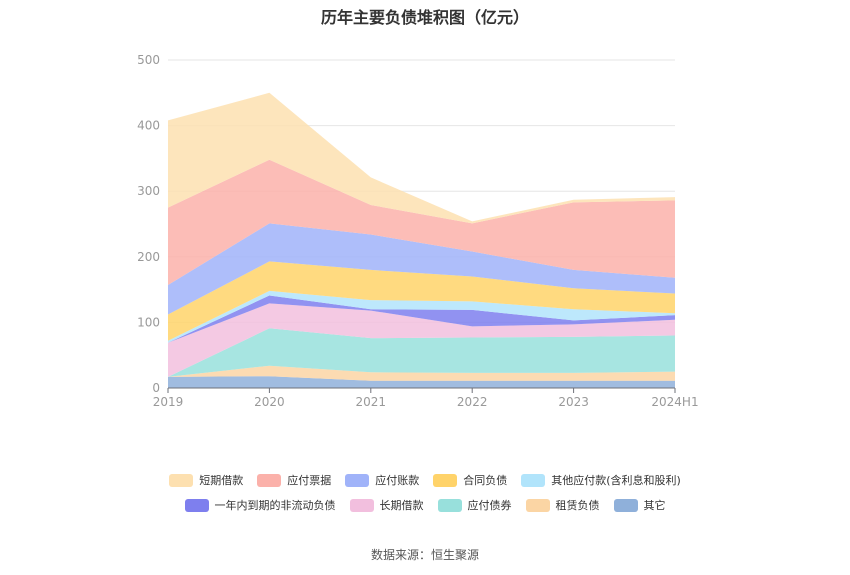 The height and width of the screenshot is (575, 850). What do you see at coordinates (269, 402) in the screenshot?
I see `x-tick-label: 2020` at bounding box center [269, 402].